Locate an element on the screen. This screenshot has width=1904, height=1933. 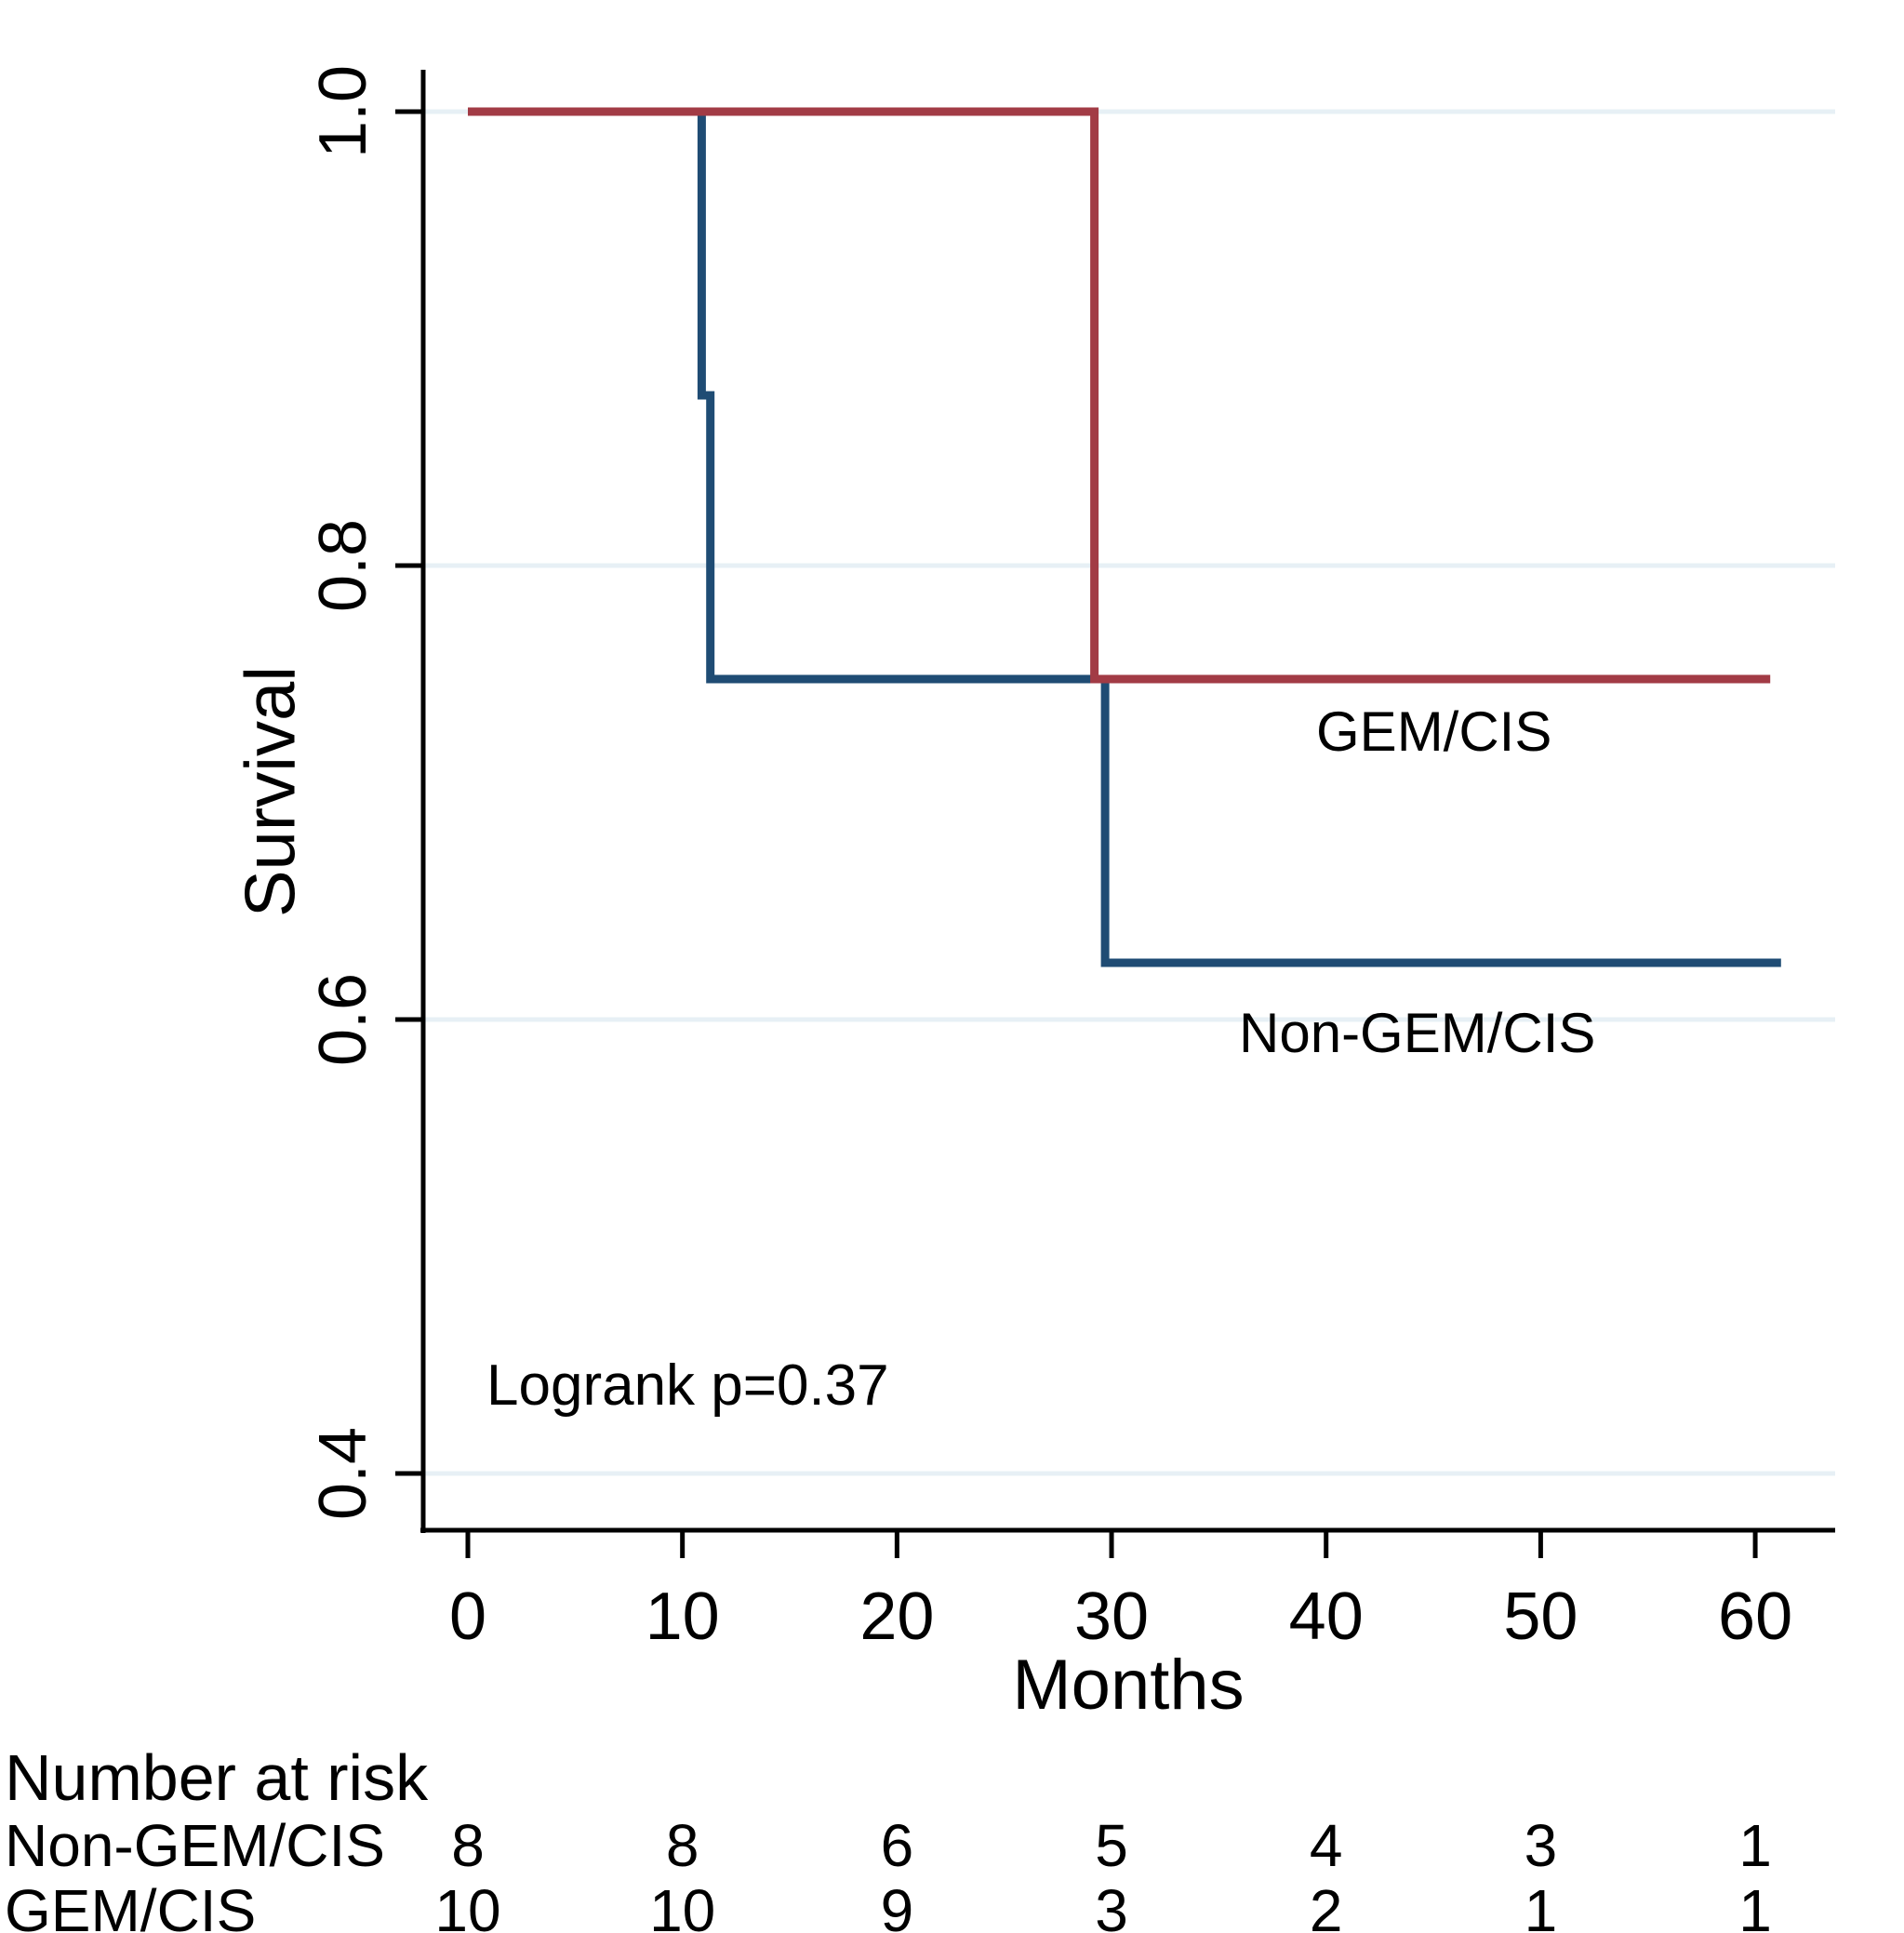
x-tick-label-40: 40 is located at coordinates (1326, 1617).